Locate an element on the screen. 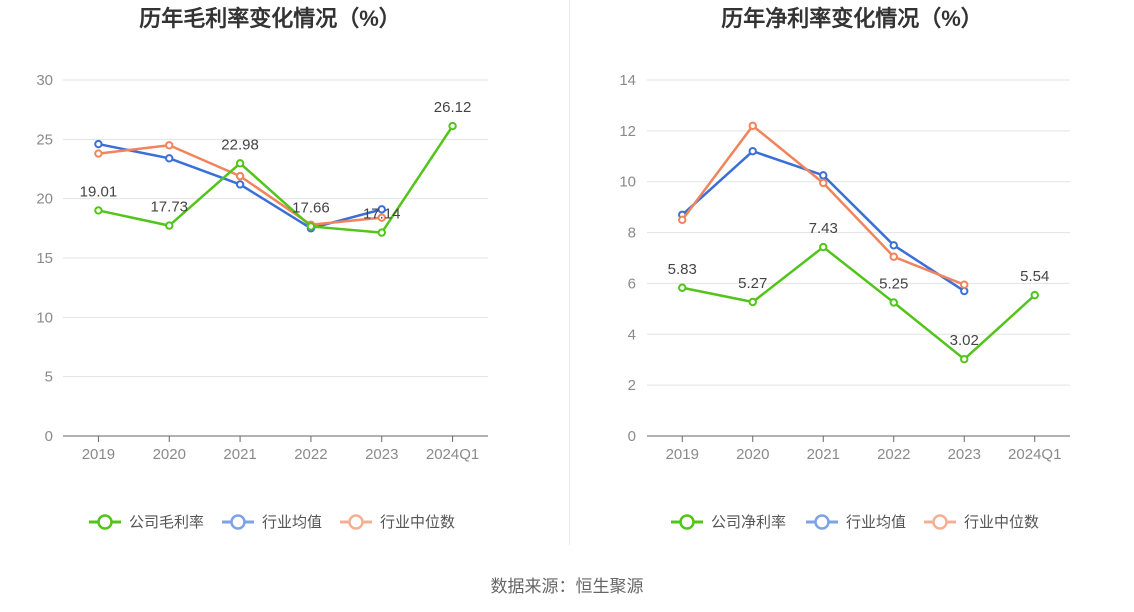  y-tick-label: 2 is located at coordinates (632, 385).